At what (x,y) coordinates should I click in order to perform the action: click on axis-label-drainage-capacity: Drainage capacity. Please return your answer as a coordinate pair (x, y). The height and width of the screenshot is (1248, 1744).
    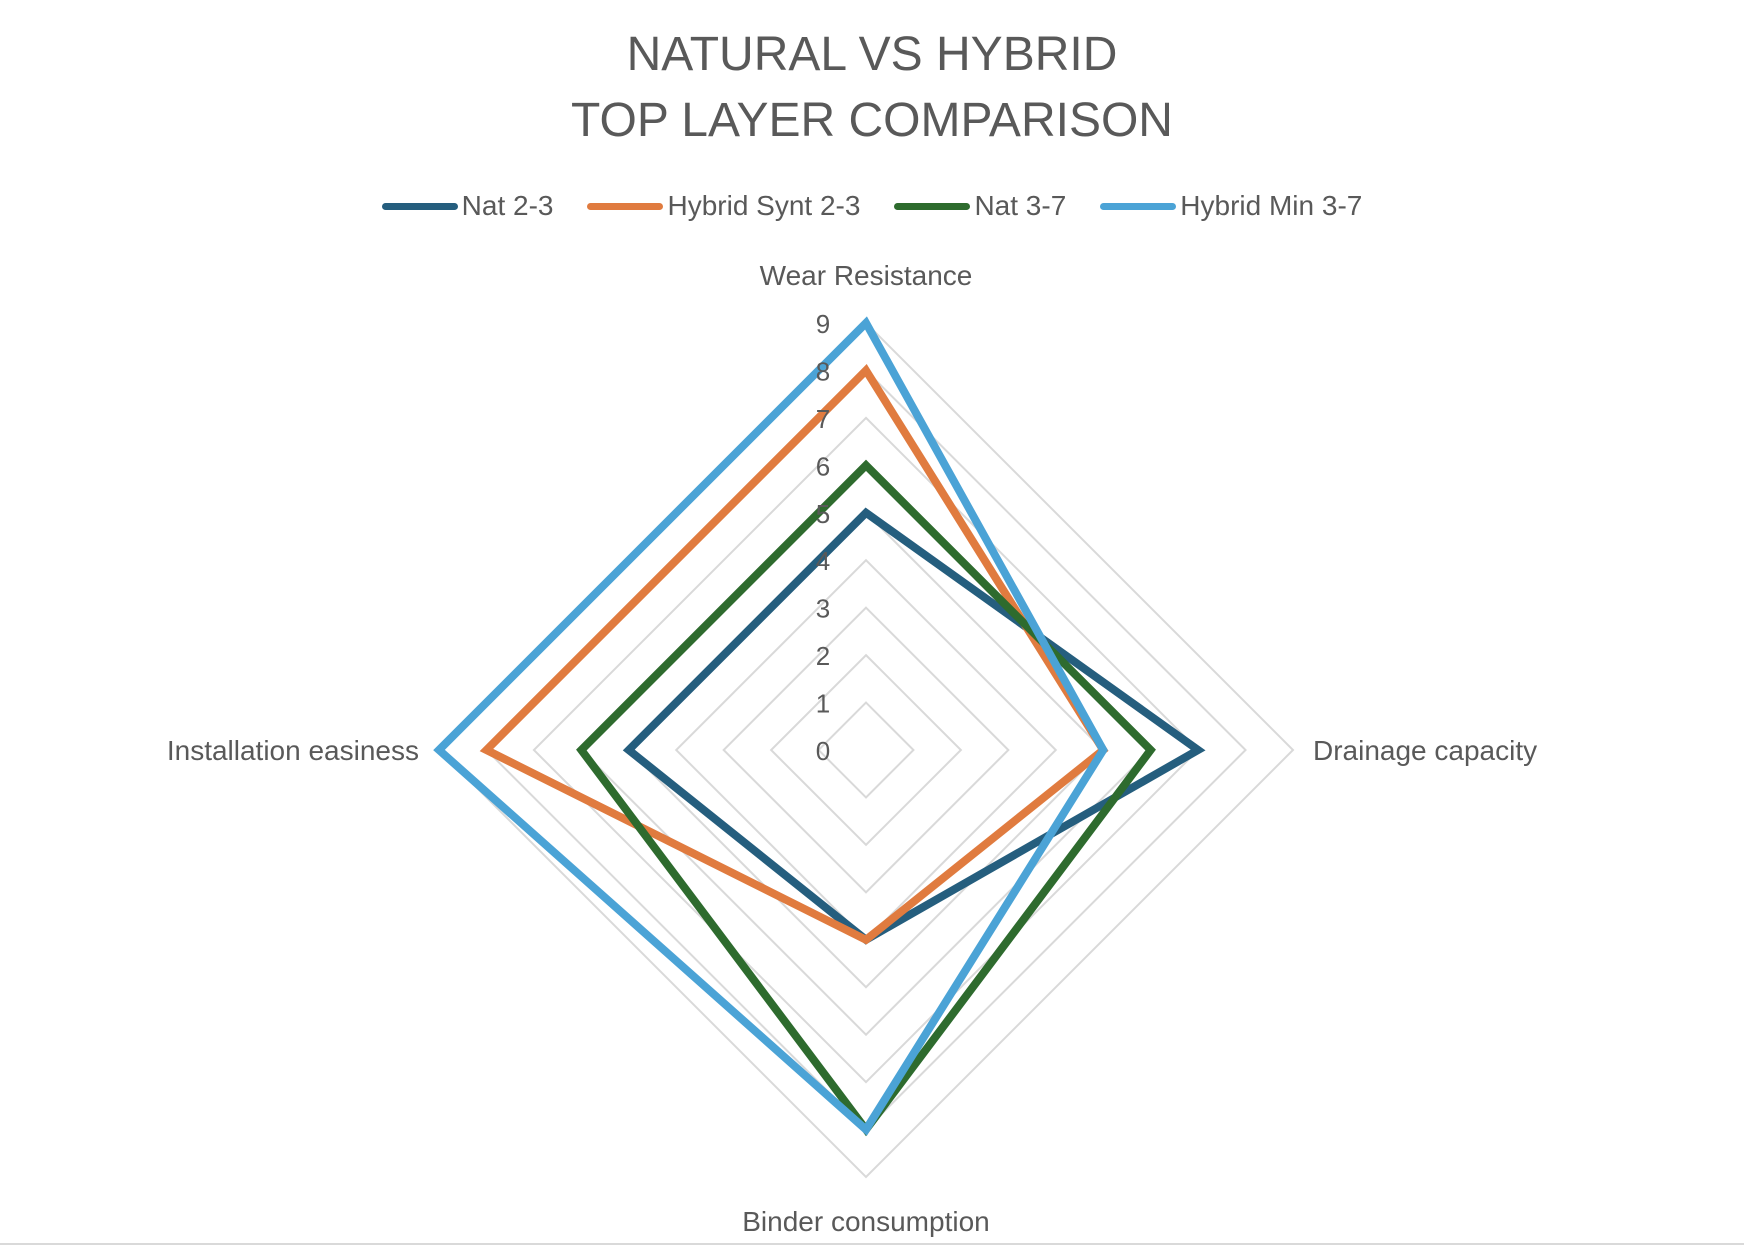
    Looking at the image, I should click on (1425, 750).